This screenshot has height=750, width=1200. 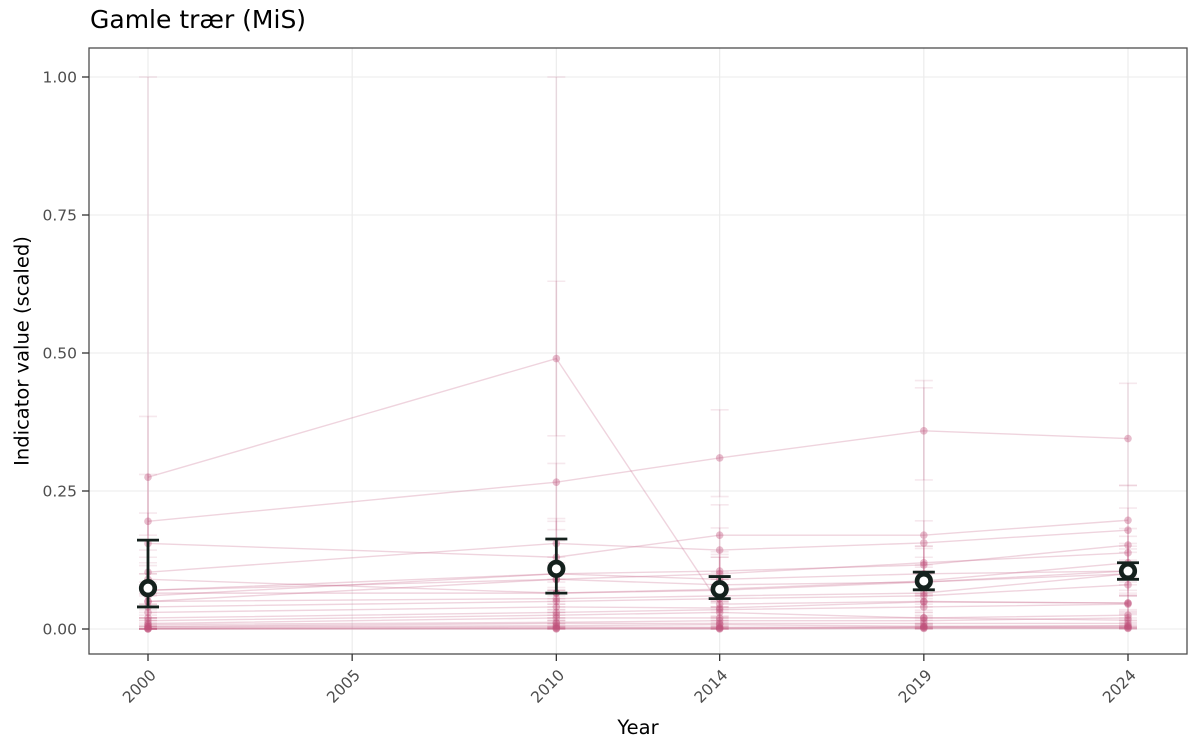 What do you see at coordinates (59, 492) in the screenshot?
I see `y-tick-label: 0.25` at bounding box center [59, 492].